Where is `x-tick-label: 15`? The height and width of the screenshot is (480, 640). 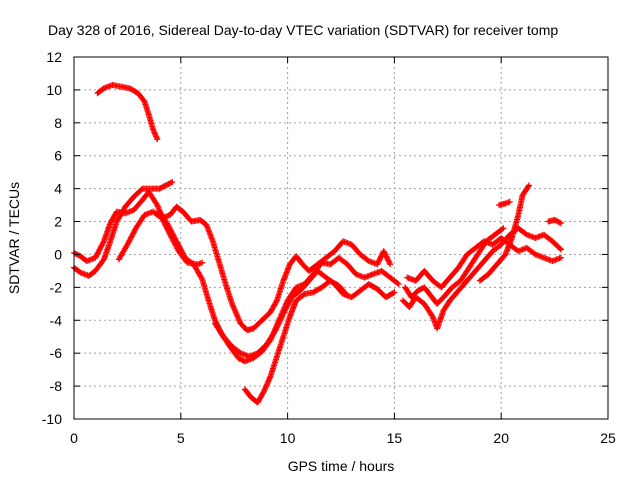 x-tick-label: 15 is located at coordinates (395, 438).